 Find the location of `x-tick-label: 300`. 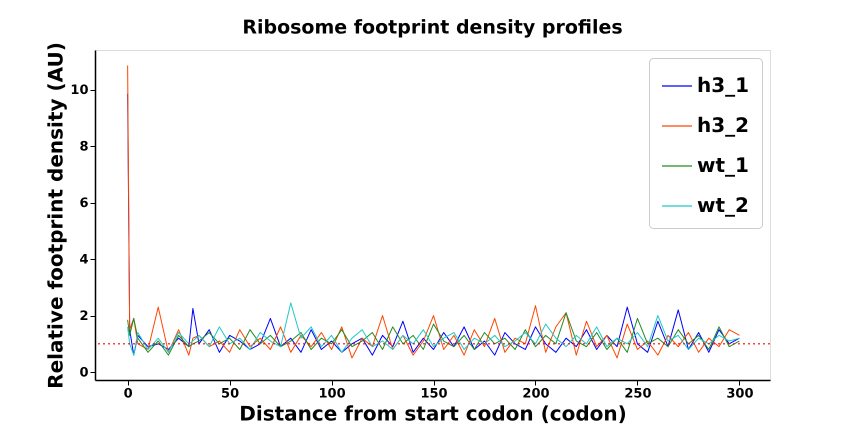

x-tick-label: 300 is located at coordinates (740, 394).